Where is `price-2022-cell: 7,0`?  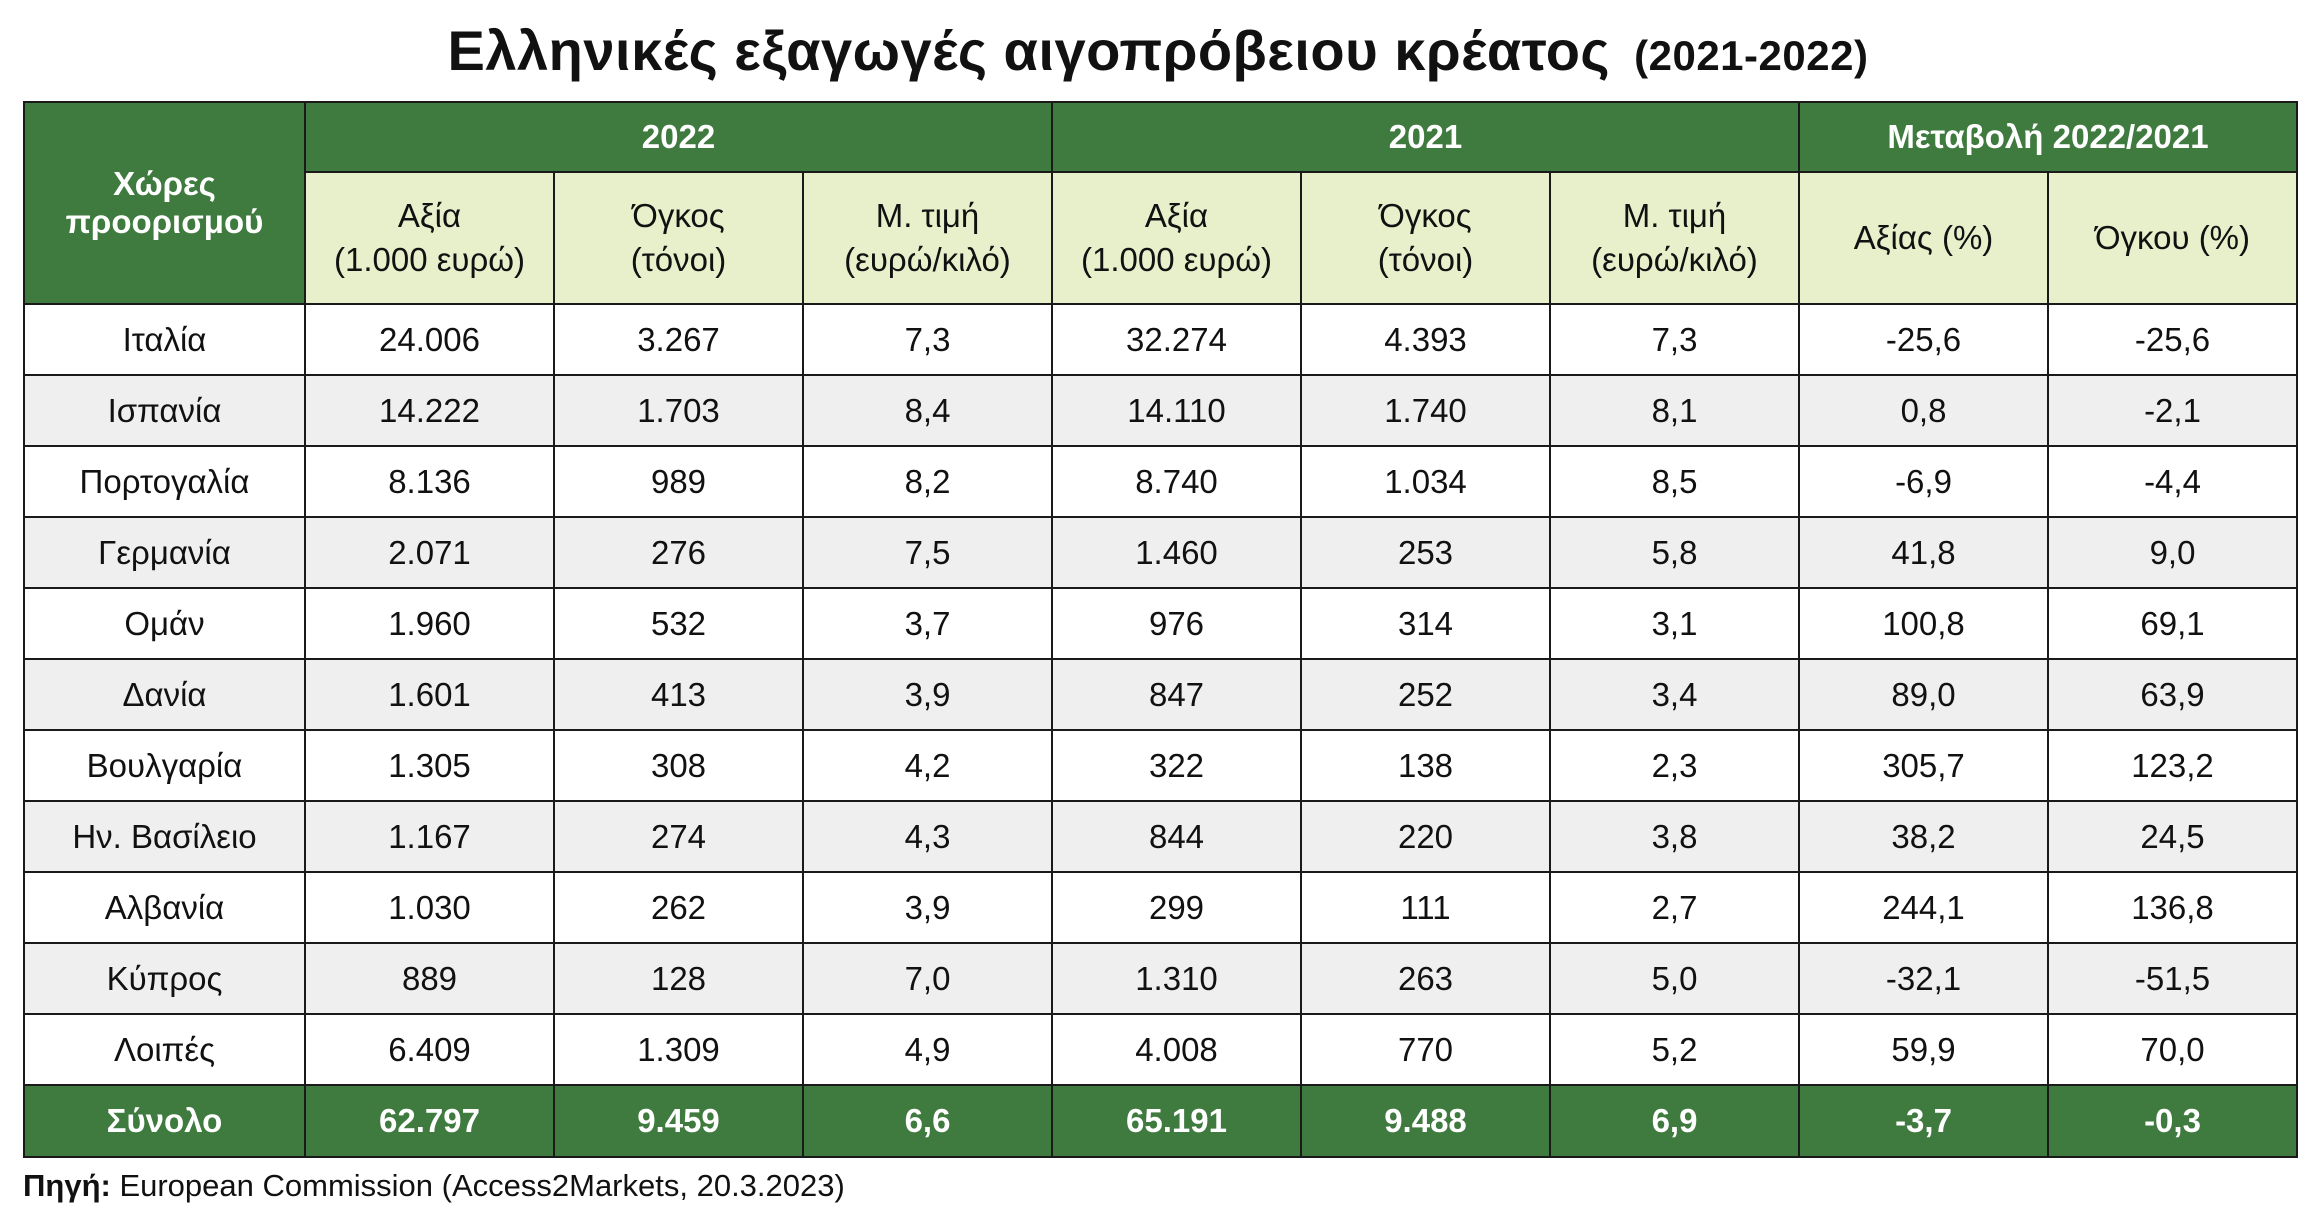
price-2022-cell: 7,0 is located at coordinates (927, 978).